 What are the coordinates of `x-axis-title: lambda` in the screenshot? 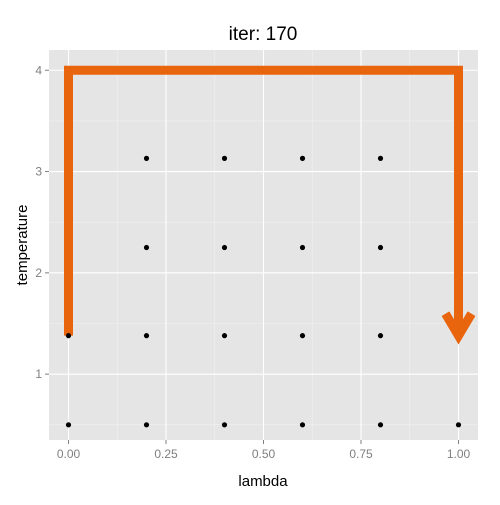 It's located at (263, 481).